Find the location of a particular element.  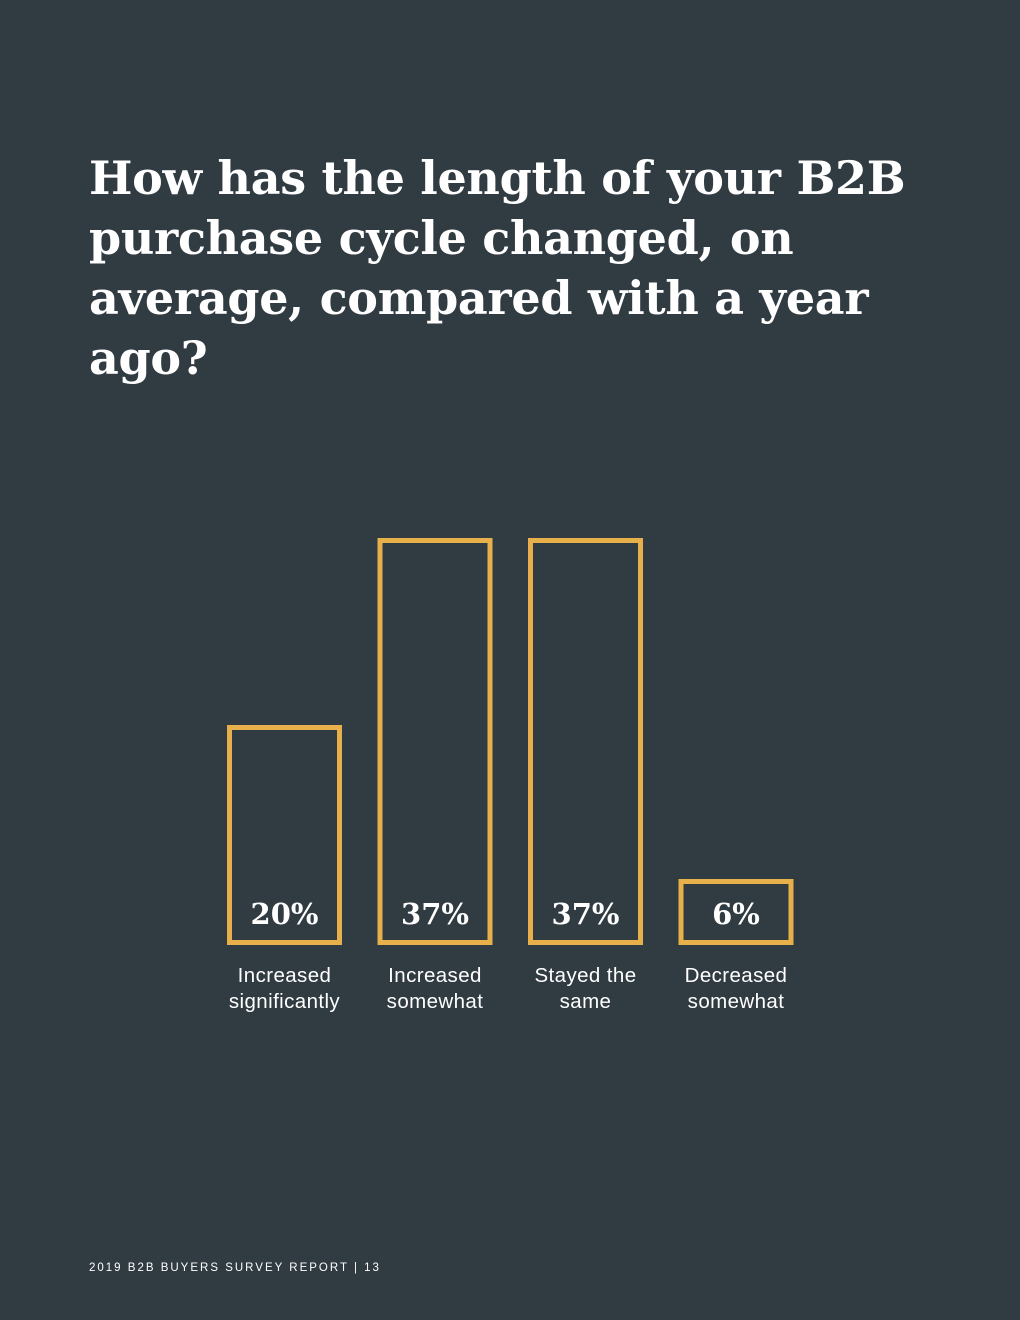

category-label: Stayed the is located at coordinates (585, 975).